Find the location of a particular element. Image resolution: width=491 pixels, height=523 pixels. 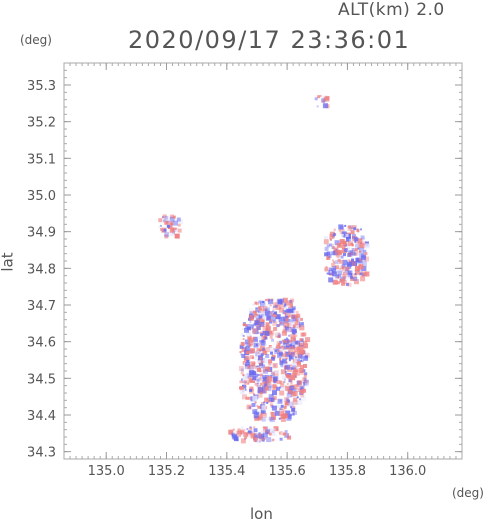

timestamp-title: 2020/09/17 23:36:01 is located at coordinates (269, 40).